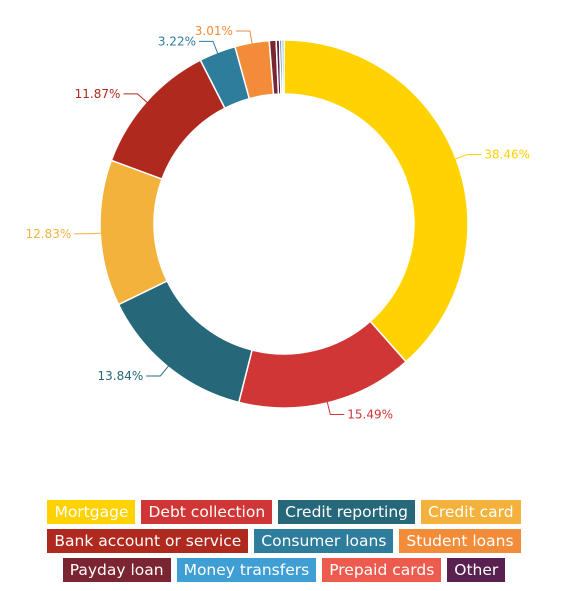  Describe the element at coordinates (177, 41) in the screenshot. I see `slice-value-label: 3.22%` at that location.